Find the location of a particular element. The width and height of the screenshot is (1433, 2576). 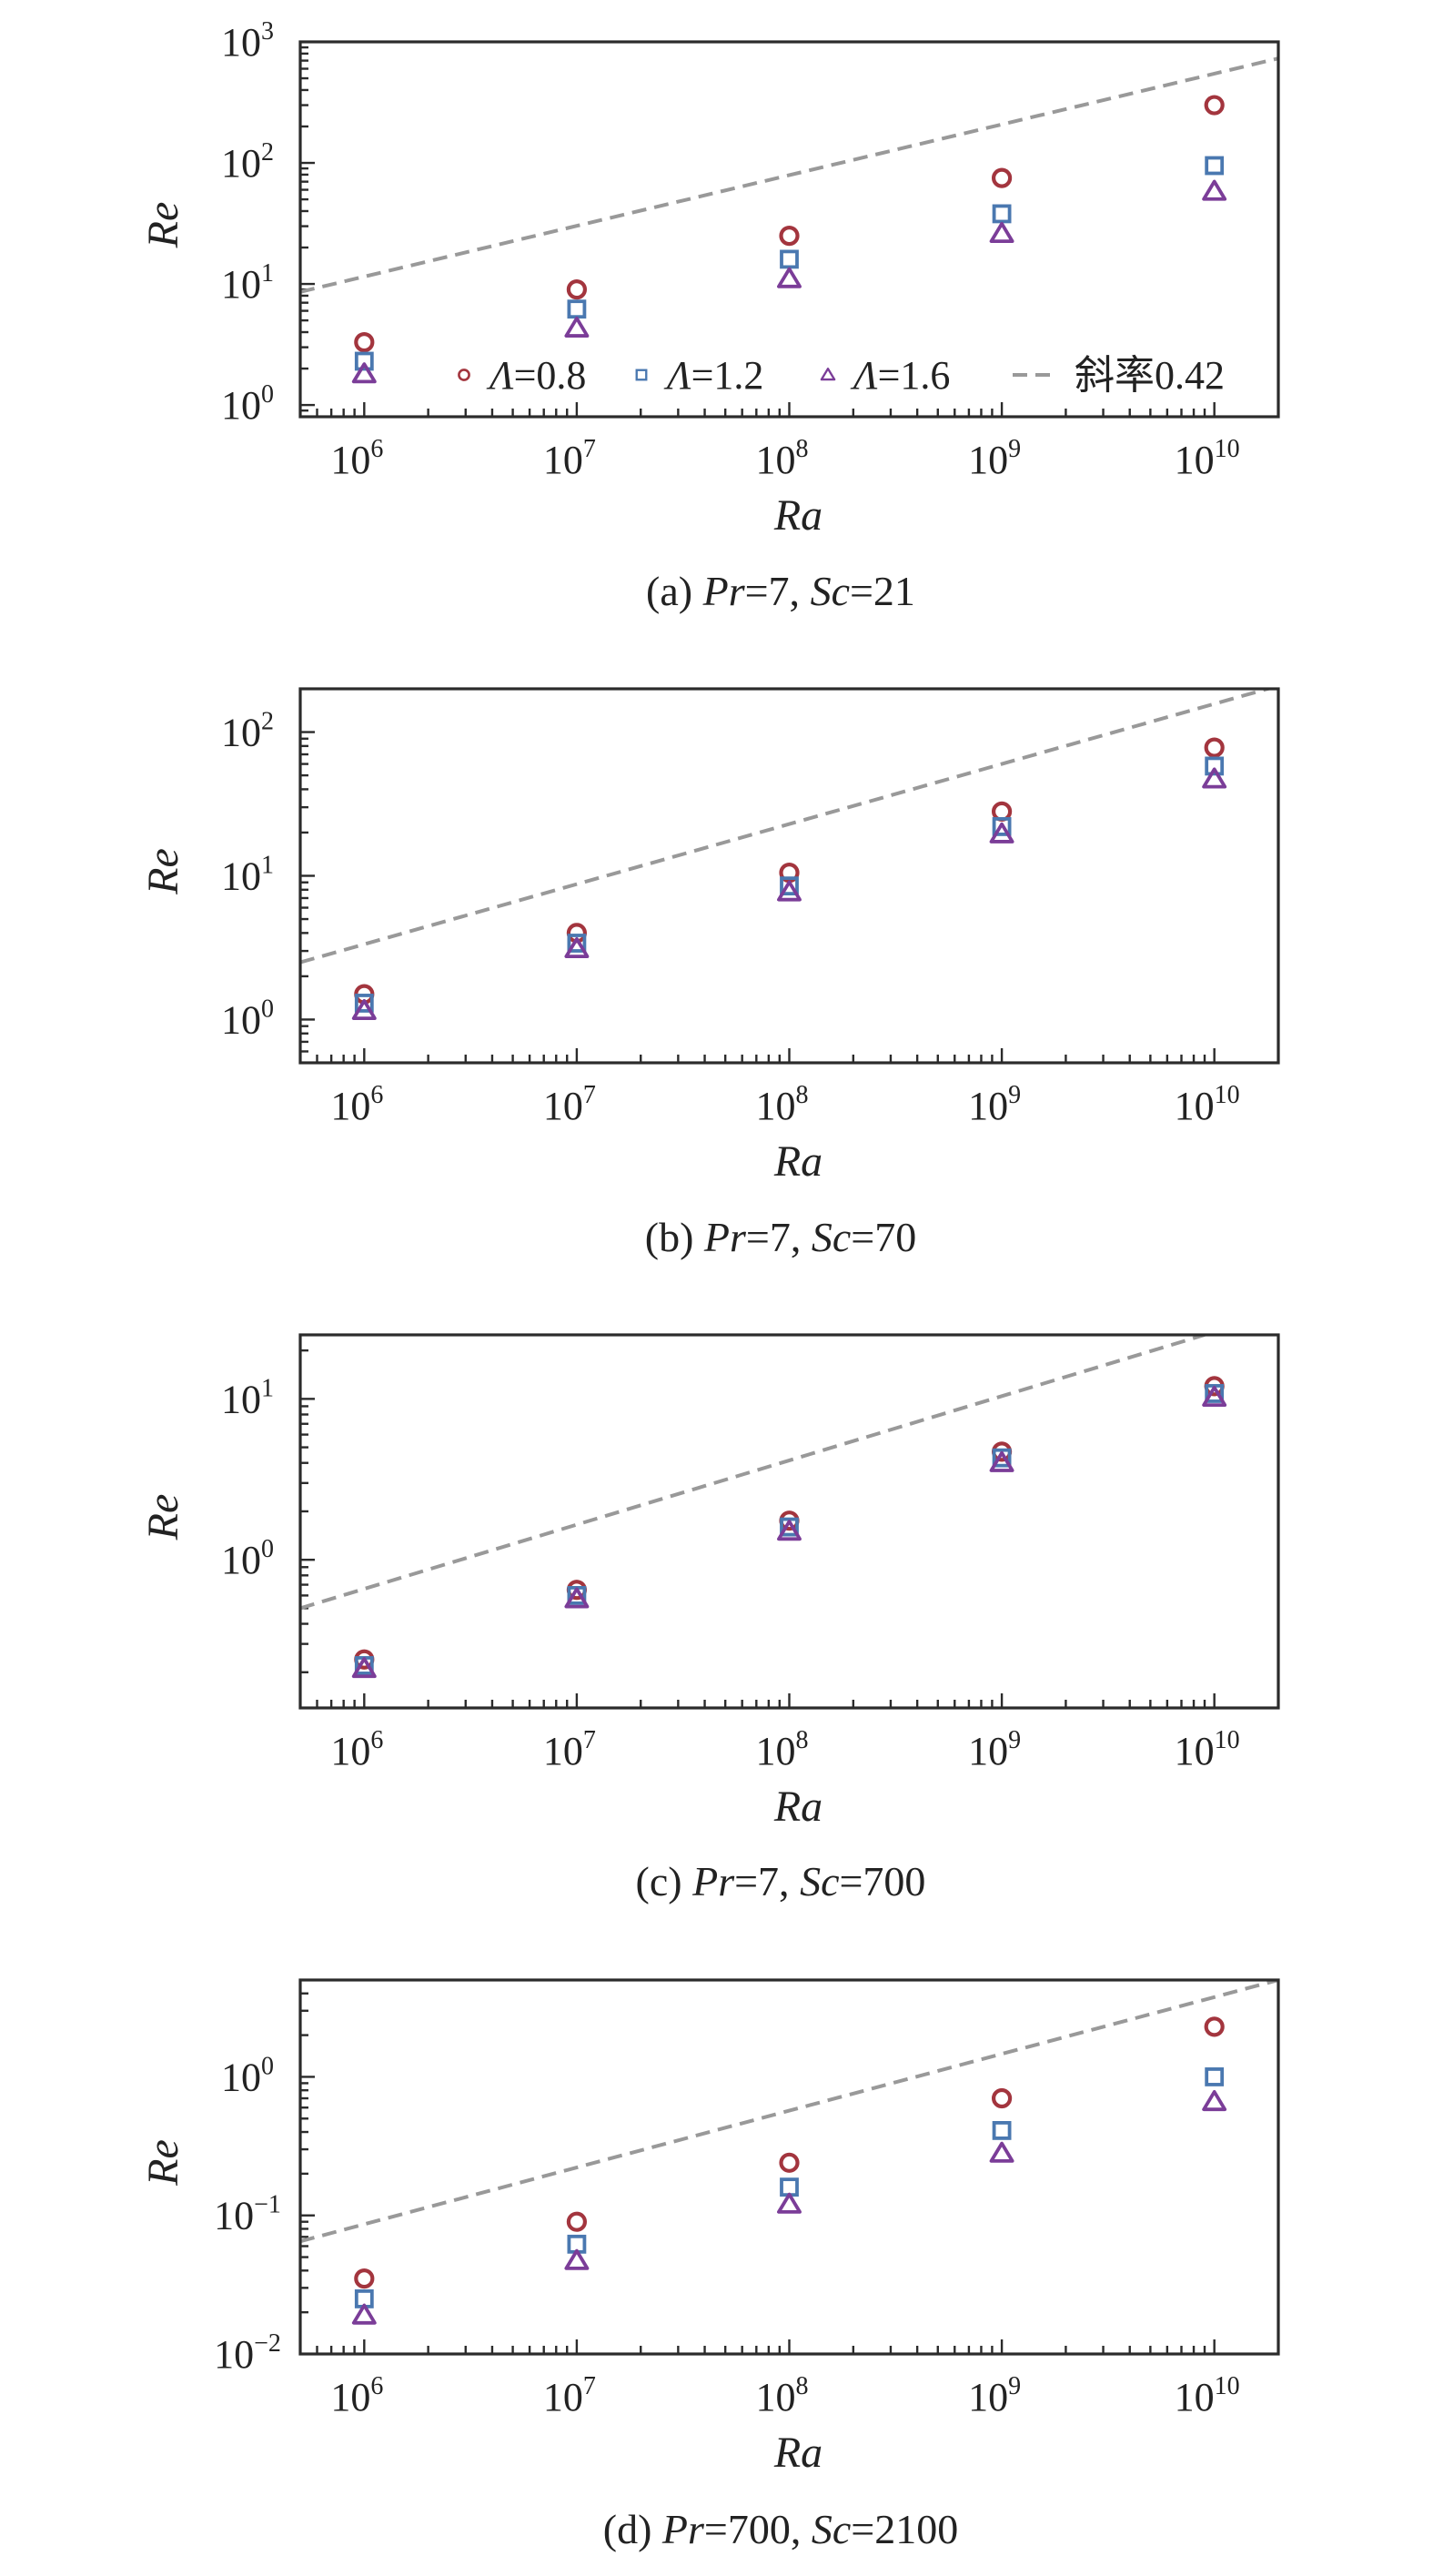

legend-item: Λ=0.8 is located at coordinates (522, 375).